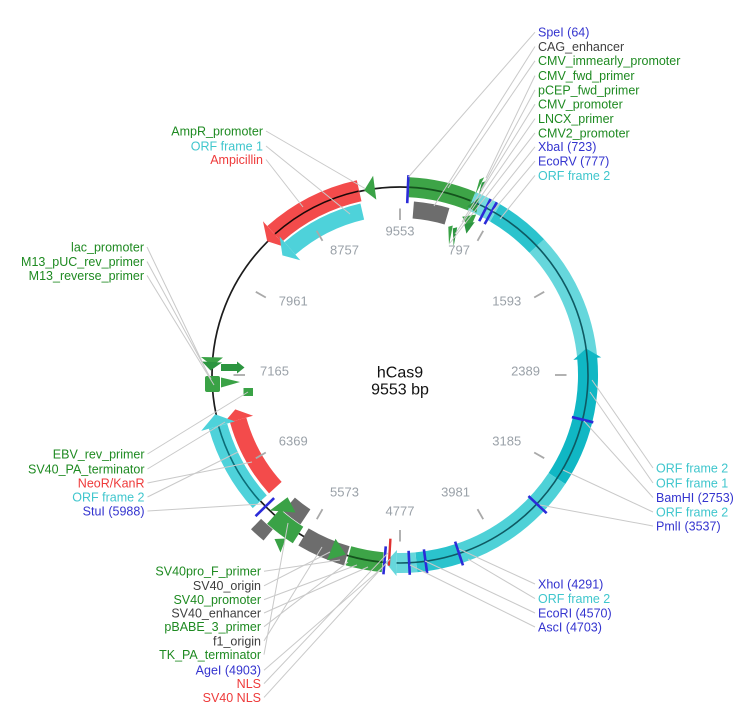  What do you see at coordinates (609, 61) in the screenshot?
I see `svg-text: CMV_immearly_promoter` at bounding box center [609, 61].